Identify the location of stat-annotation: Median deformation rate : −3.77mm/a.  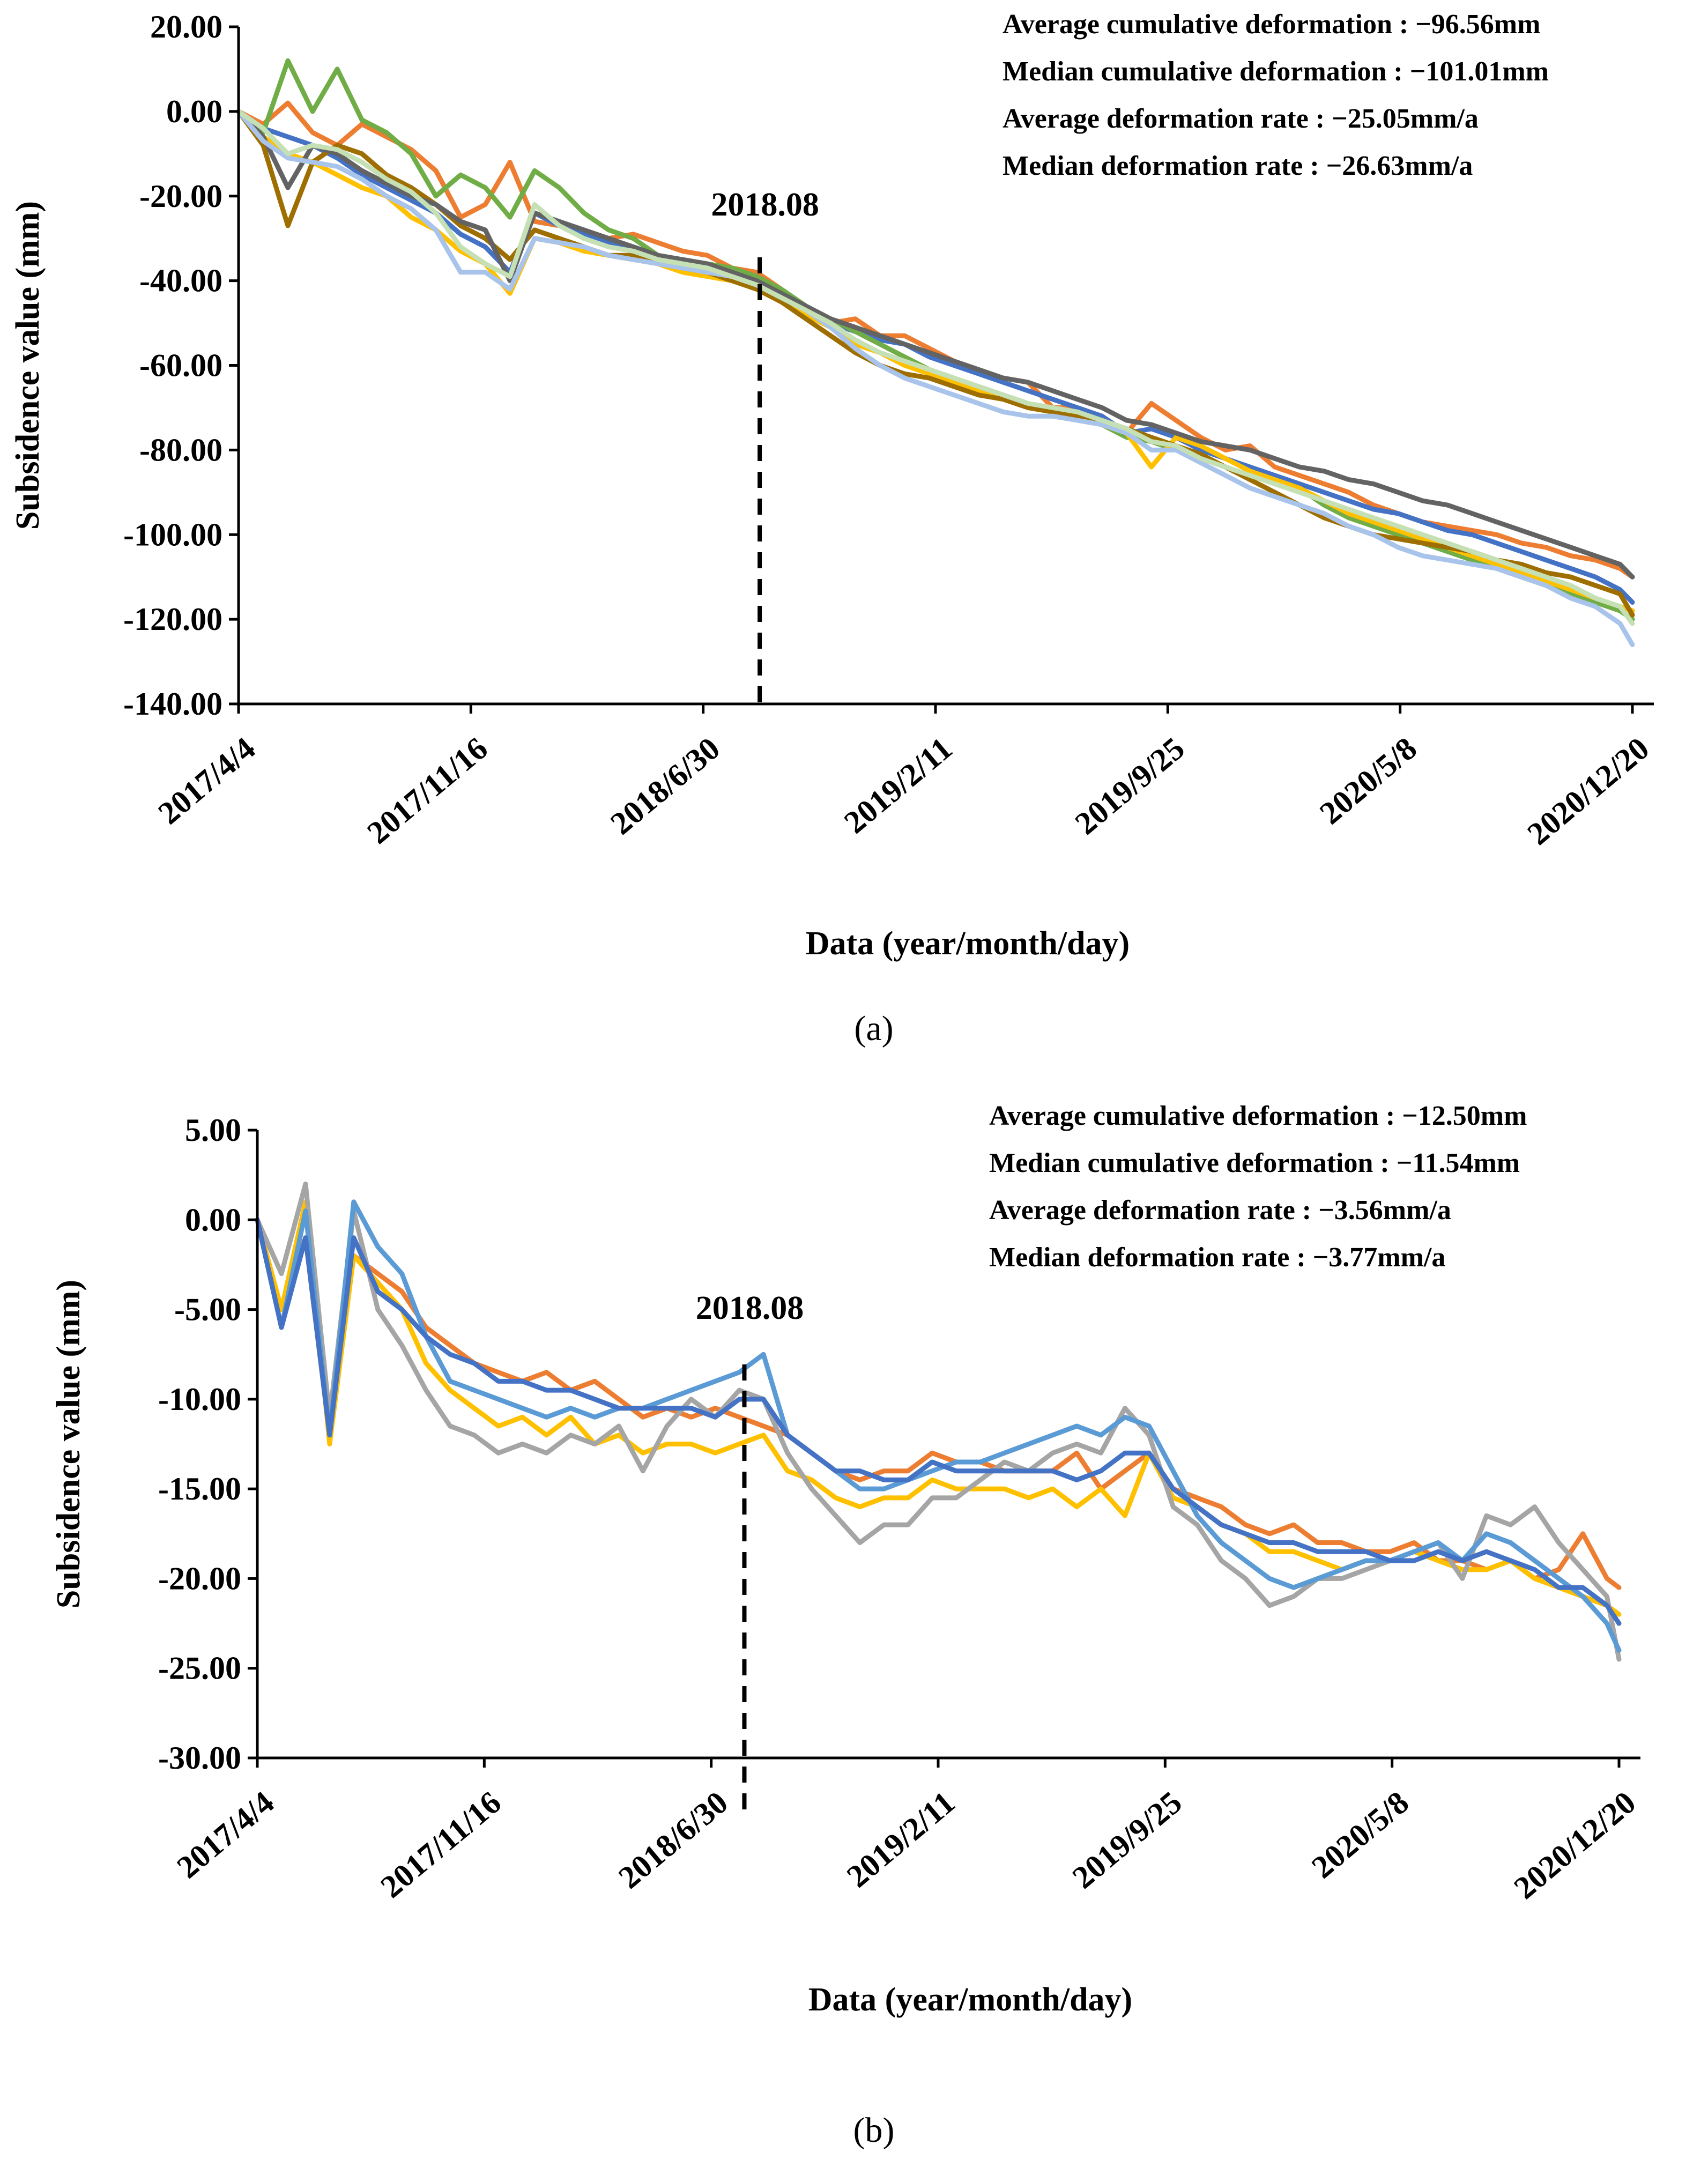
(1217, 1257).